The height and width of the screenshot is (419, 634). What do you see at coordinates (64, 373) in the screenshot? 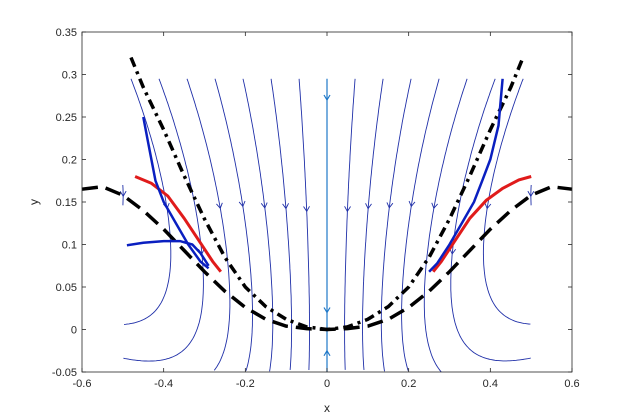
I see `y-tick-label: -0.05` at bounding box center [64, 373].